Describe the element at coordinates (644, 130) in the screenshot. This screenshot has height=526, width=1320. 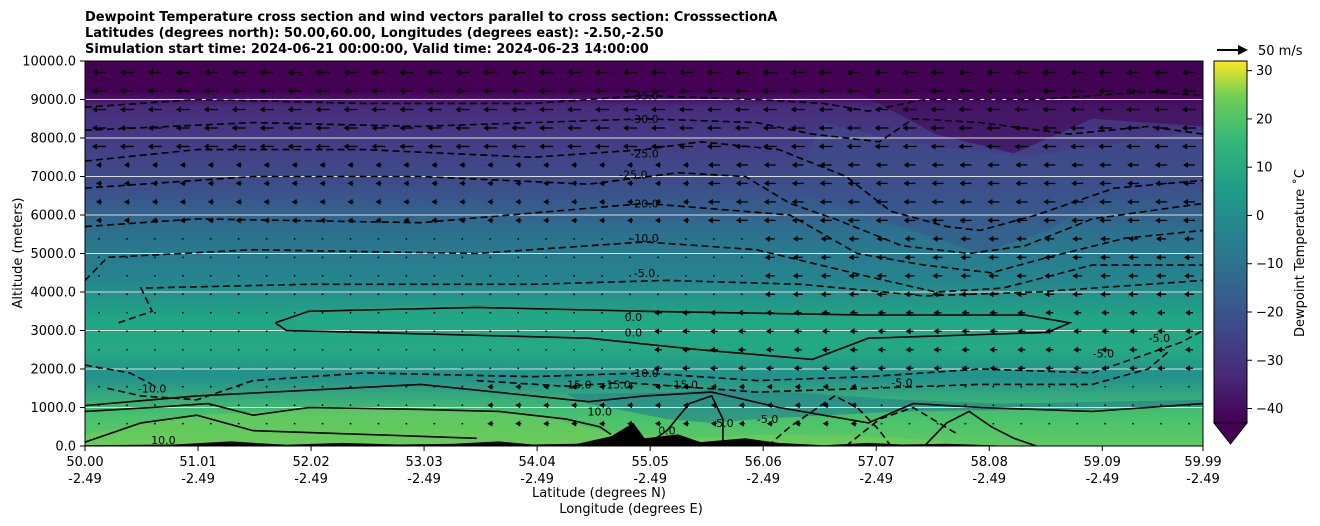
I see `contour-line` at that location.